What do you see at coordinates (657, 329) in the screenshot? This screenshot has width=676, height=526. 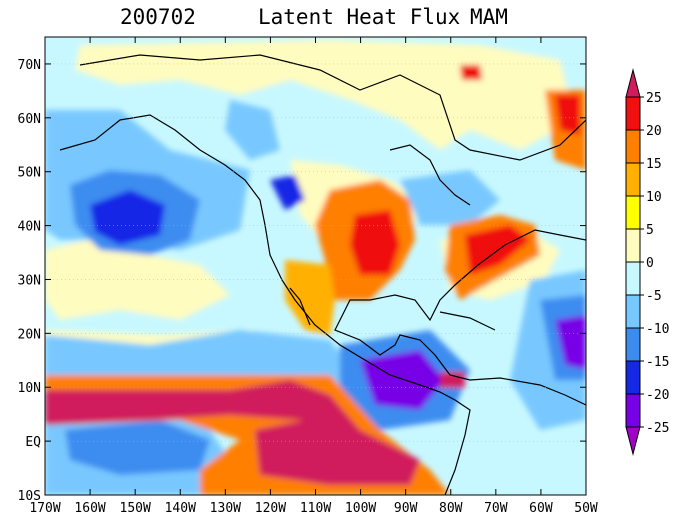 I see `colorbar-label: -10` at bounding box center [657, 329].